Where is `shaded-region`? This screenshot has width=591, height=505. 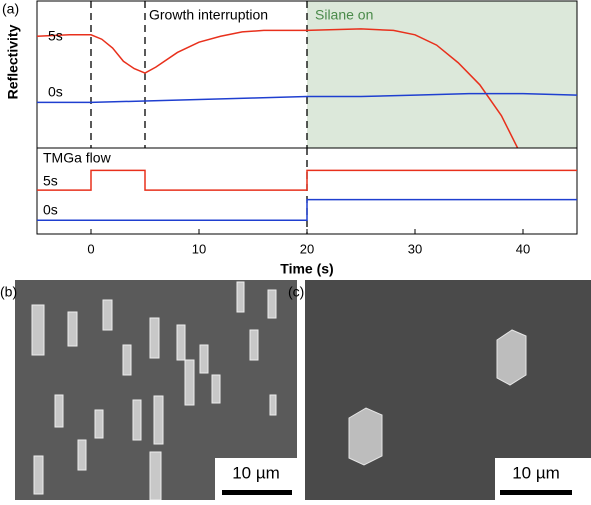 shaded-region is located at coordinates (442, 74).